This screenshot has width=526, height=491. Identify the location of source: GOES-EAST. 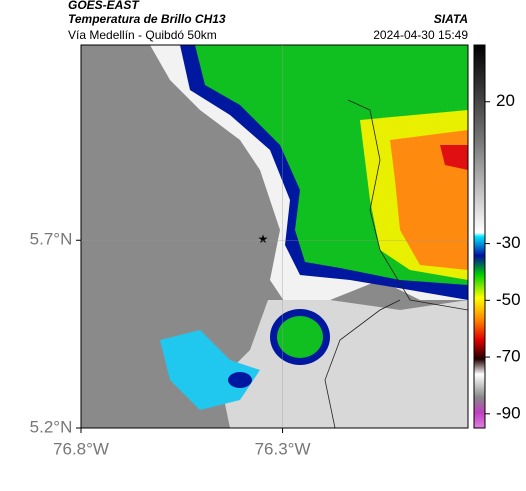
(104, 6).